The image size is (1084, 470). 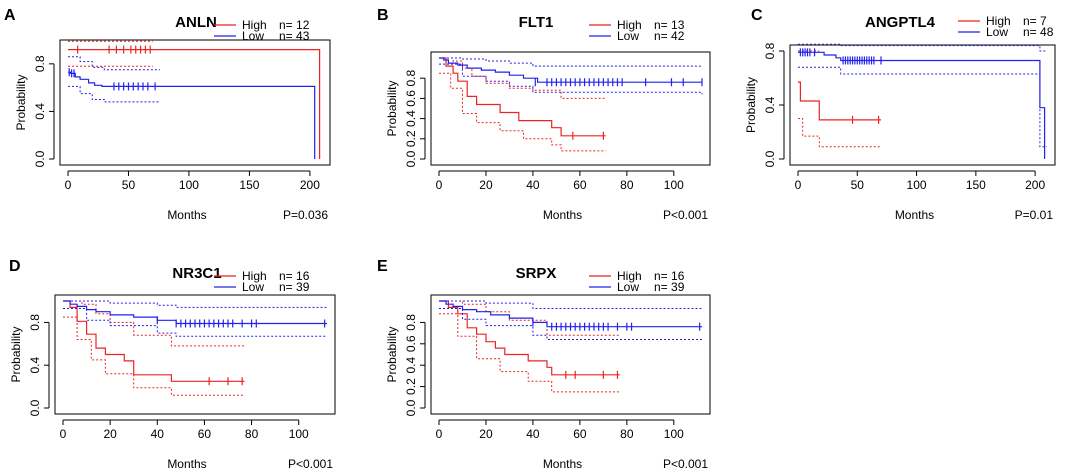 What do you see at coordinates (305, 215) in the screenshot?
I see `p-value: P=0.036` at bounding box center [305, 215].